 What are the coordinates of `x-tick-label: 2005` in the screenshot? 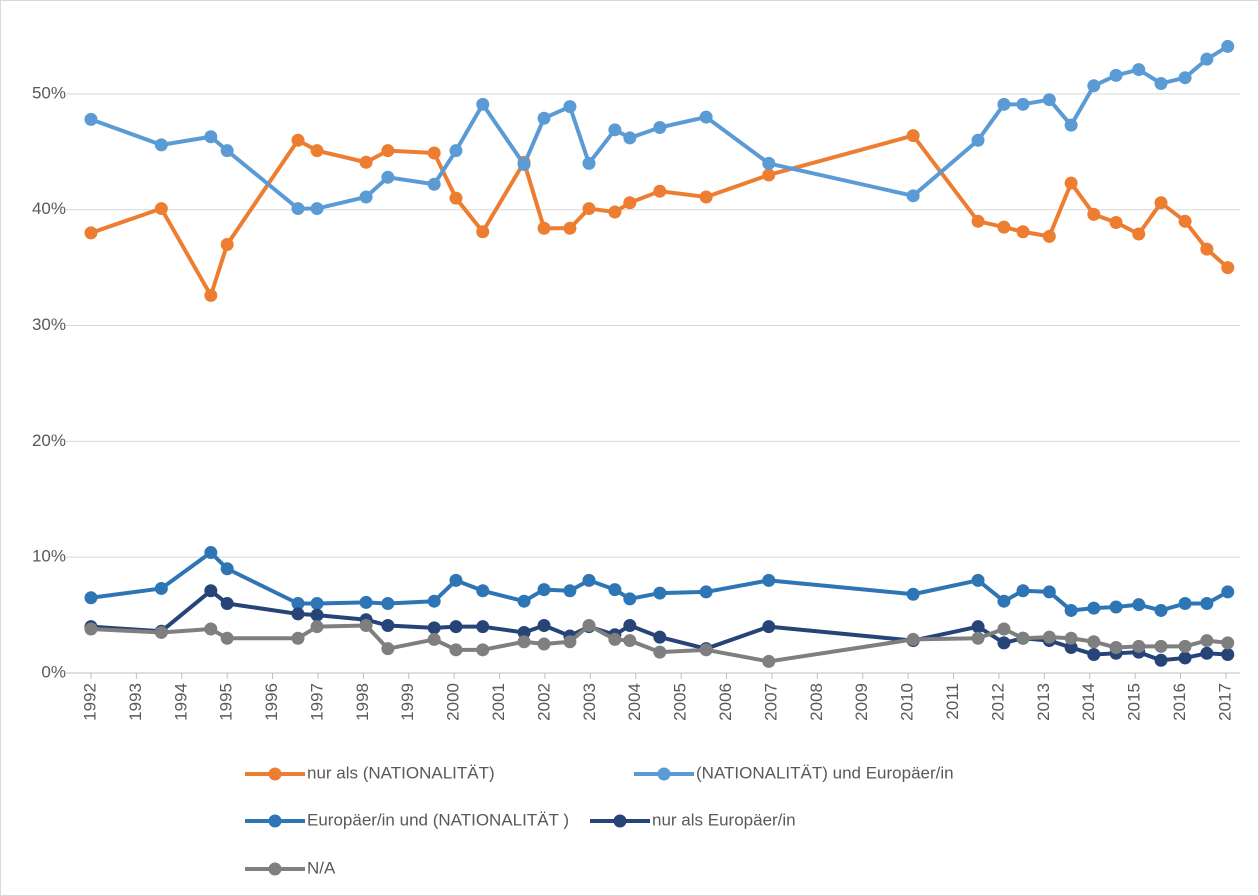 It's located at (680, 702).